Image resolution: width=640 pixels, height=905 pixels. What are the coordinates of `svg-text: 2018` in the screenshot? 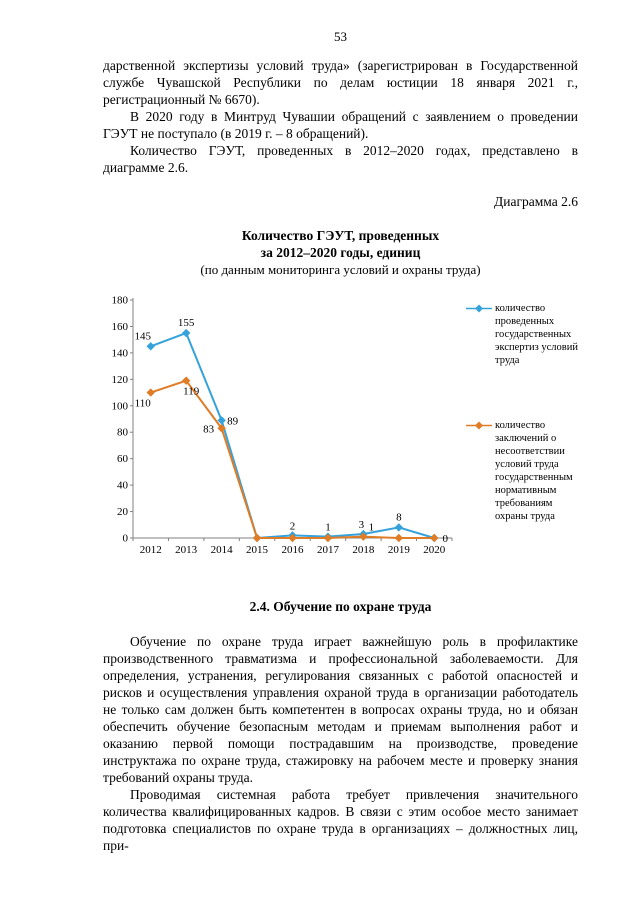 It's located at (363, 550).